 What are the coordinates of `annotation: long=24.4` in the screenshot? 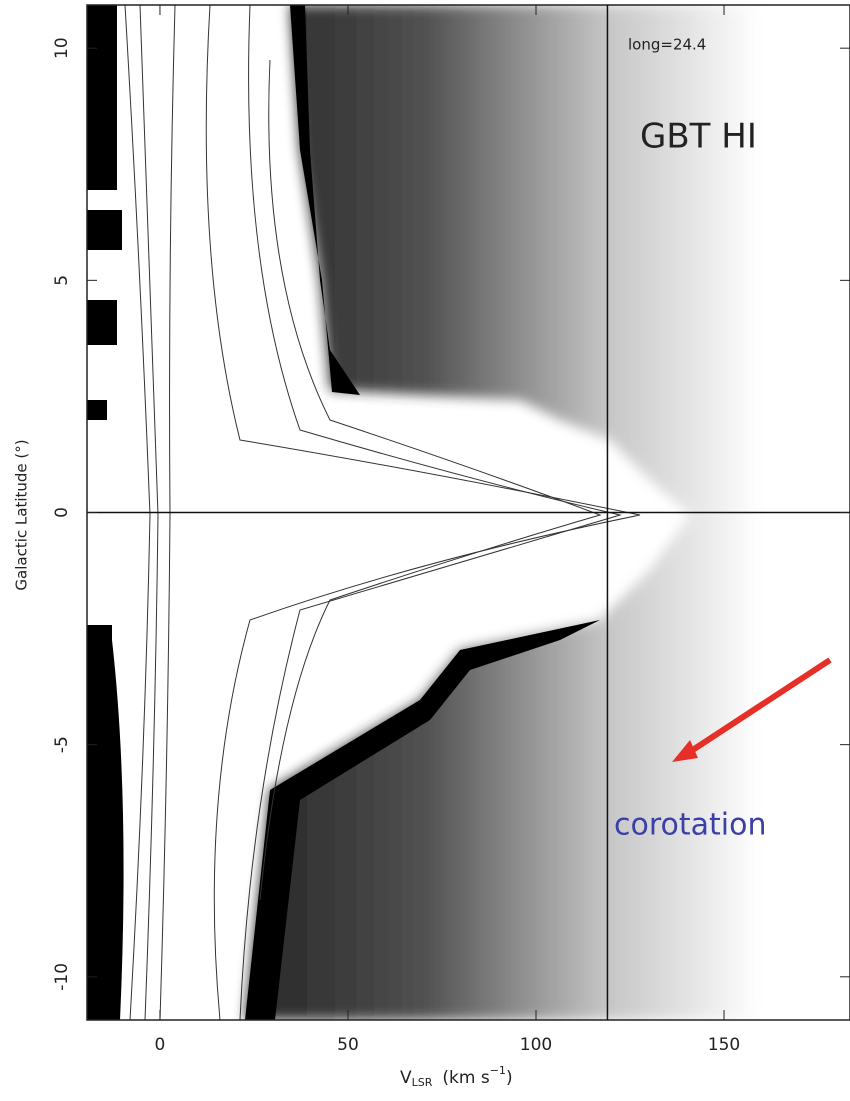 It's located at (667, 45).